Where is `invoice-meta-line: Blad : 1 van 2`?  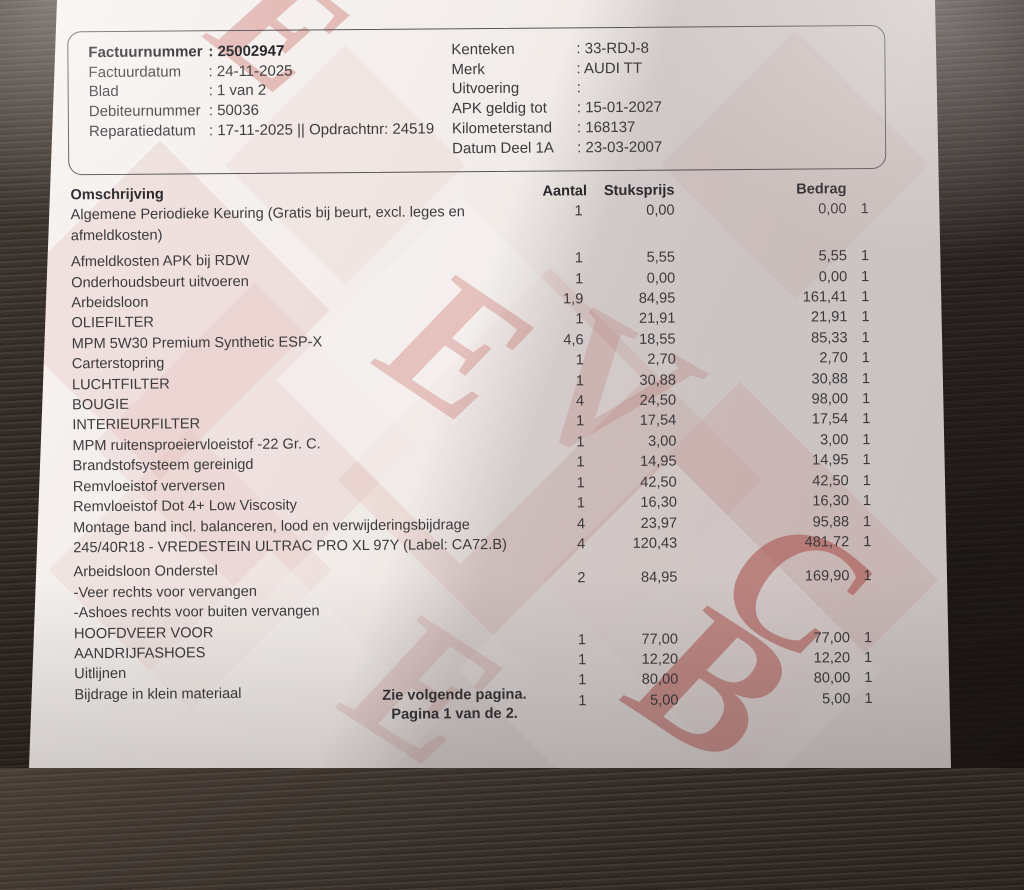 invoice-meta-line: Blad : 1 van 2 is located at coordinates (261, 91).